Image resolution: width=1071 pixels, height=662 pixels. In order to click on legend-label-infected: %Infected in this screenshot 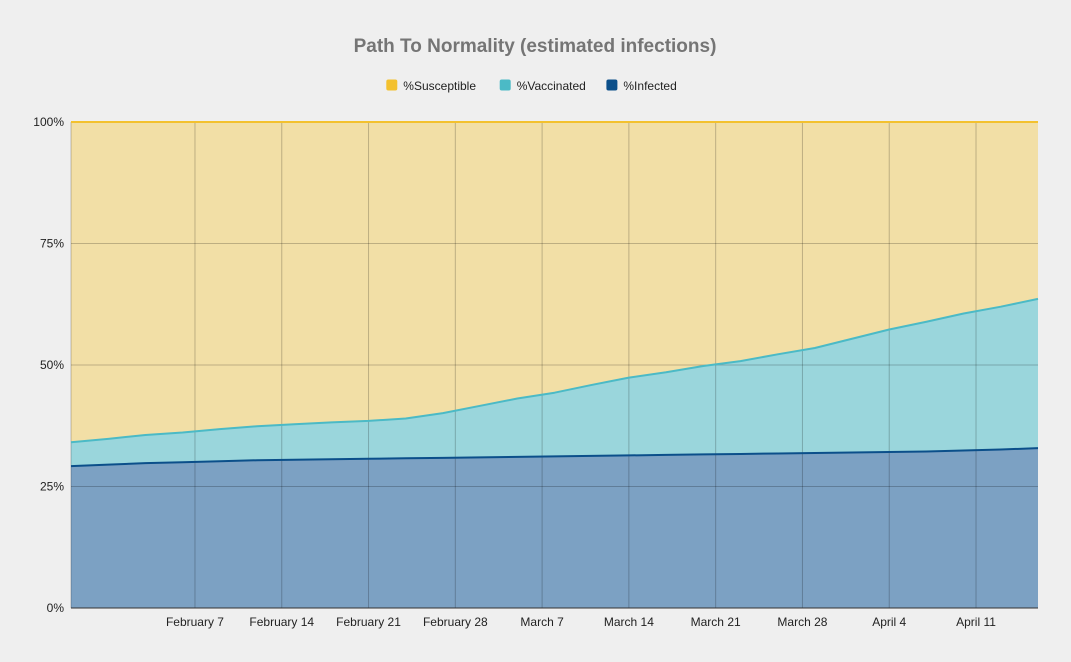, I will do `click(649, 86)`.